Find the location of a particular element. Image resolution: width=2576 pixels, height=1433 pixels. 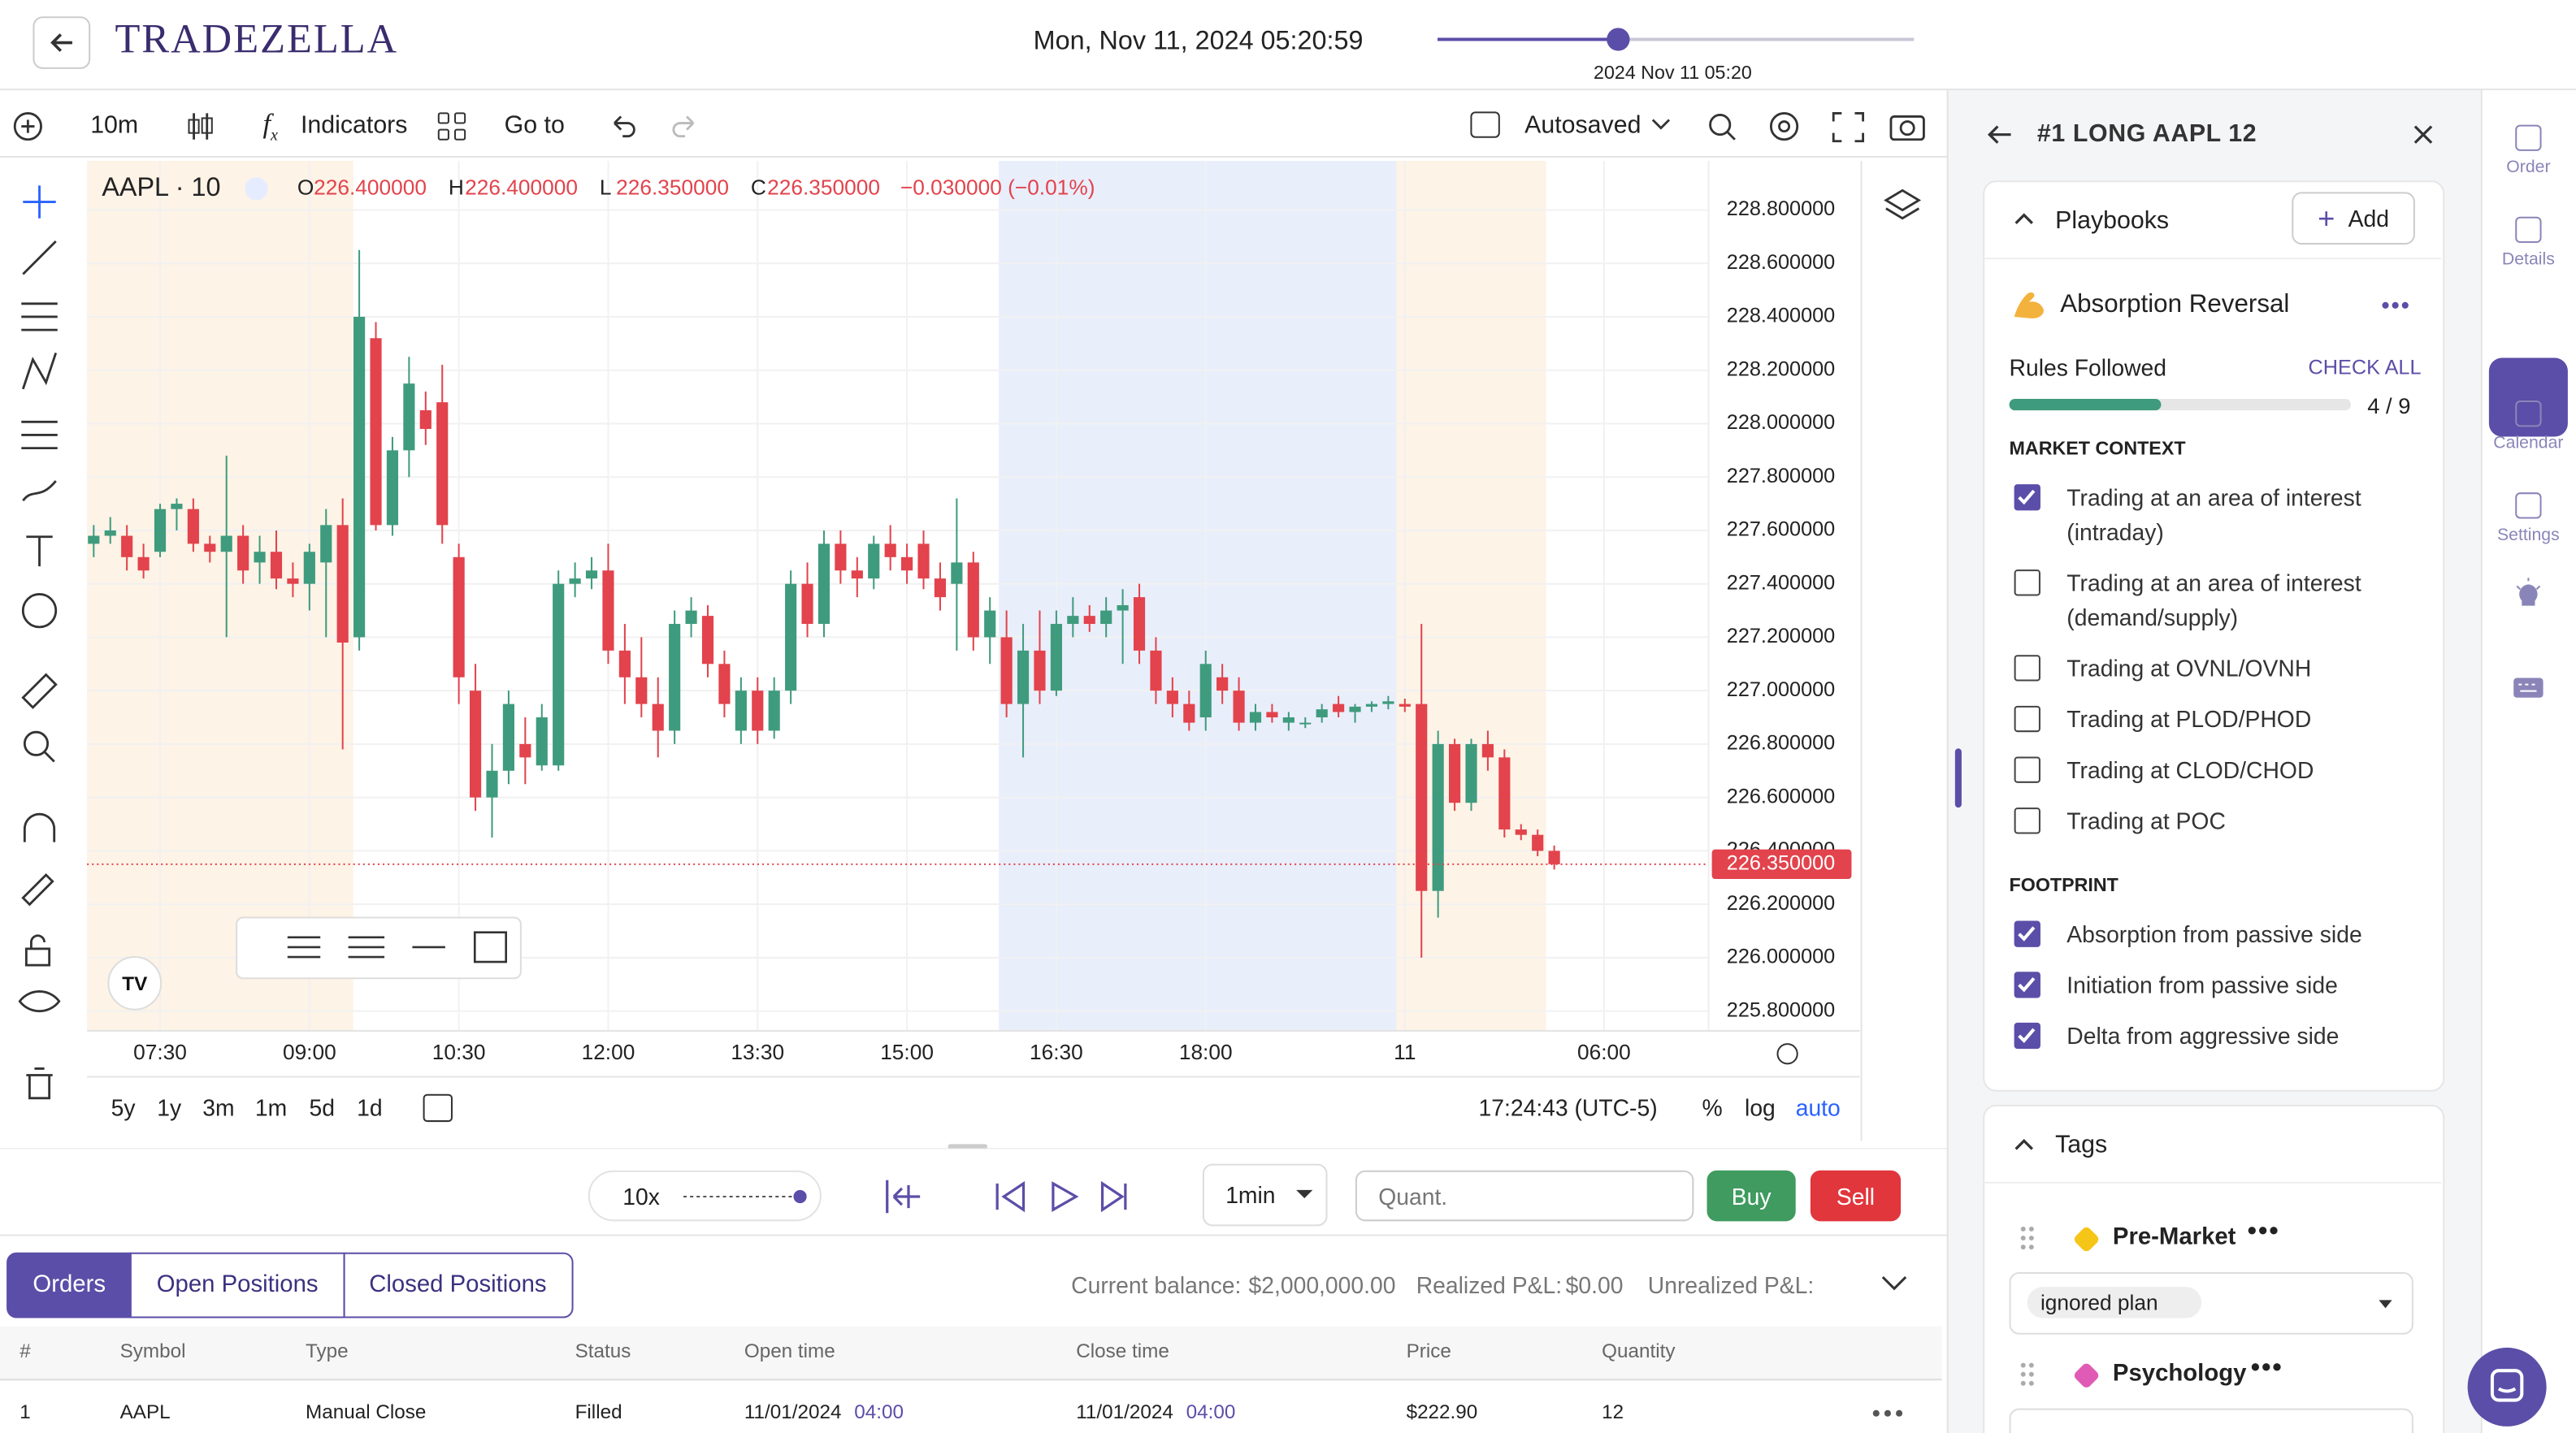

toolbar-icons is located at coordinates (1819, 125).